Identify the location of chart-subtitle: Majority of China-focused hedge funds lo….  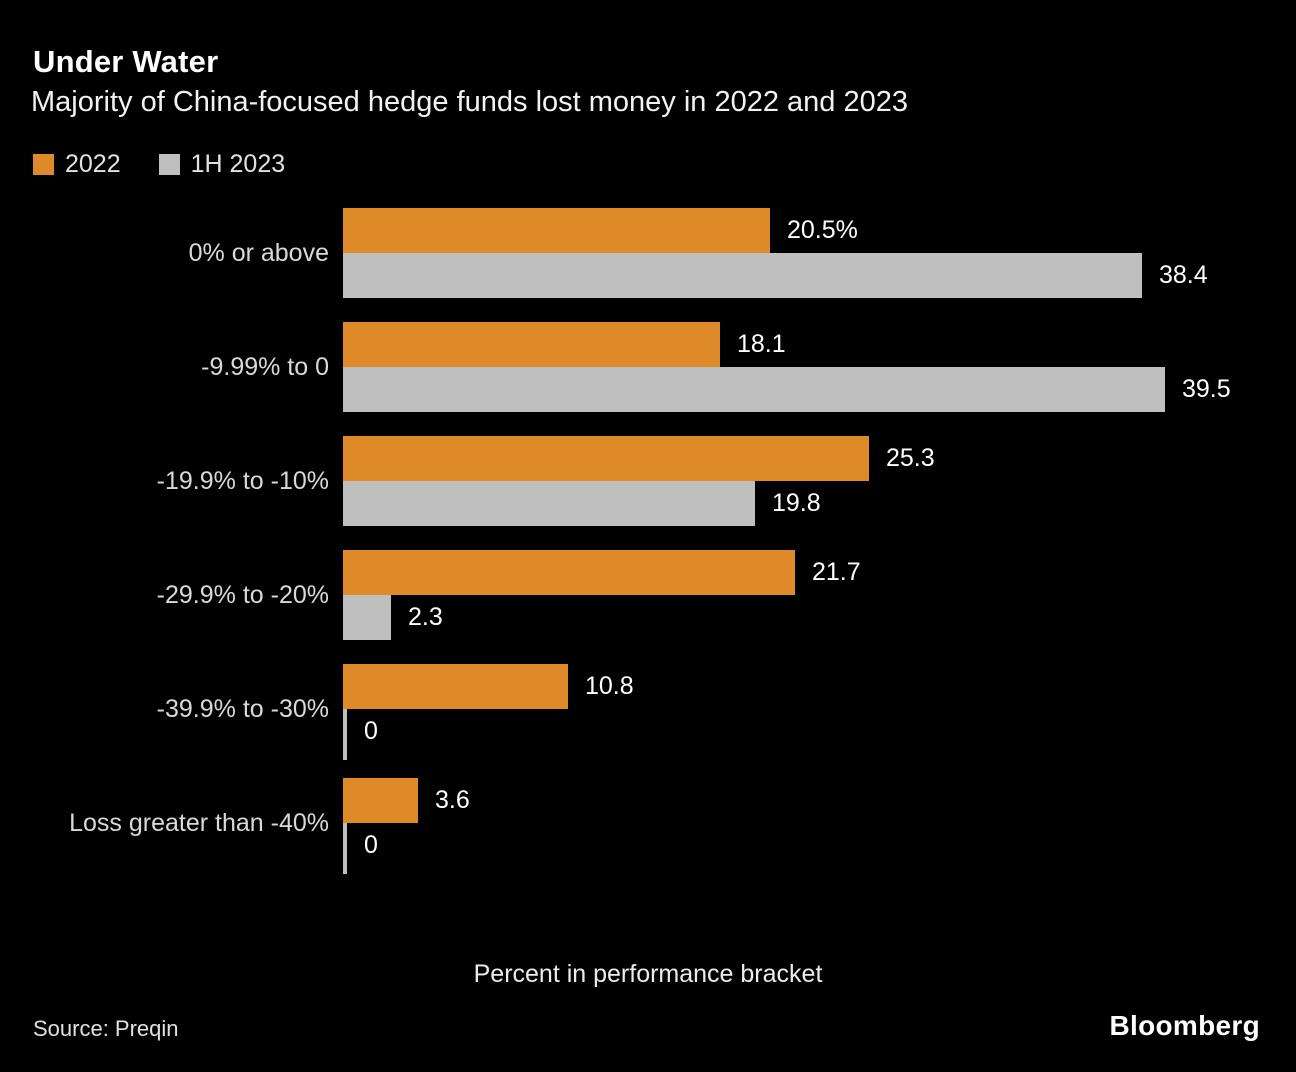
(470, 102).